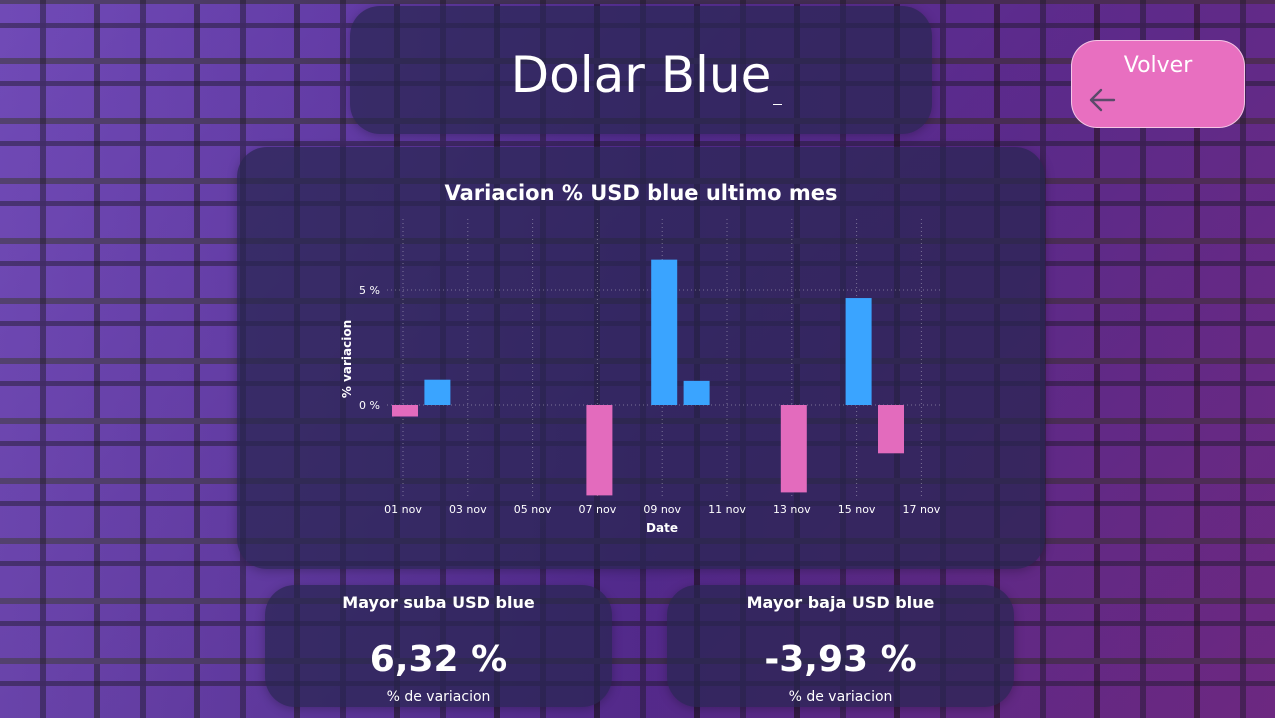  Describe the element at coordinates (468, 509) in the screenshot. I see `x-tick-label: 03 nov` at that location.